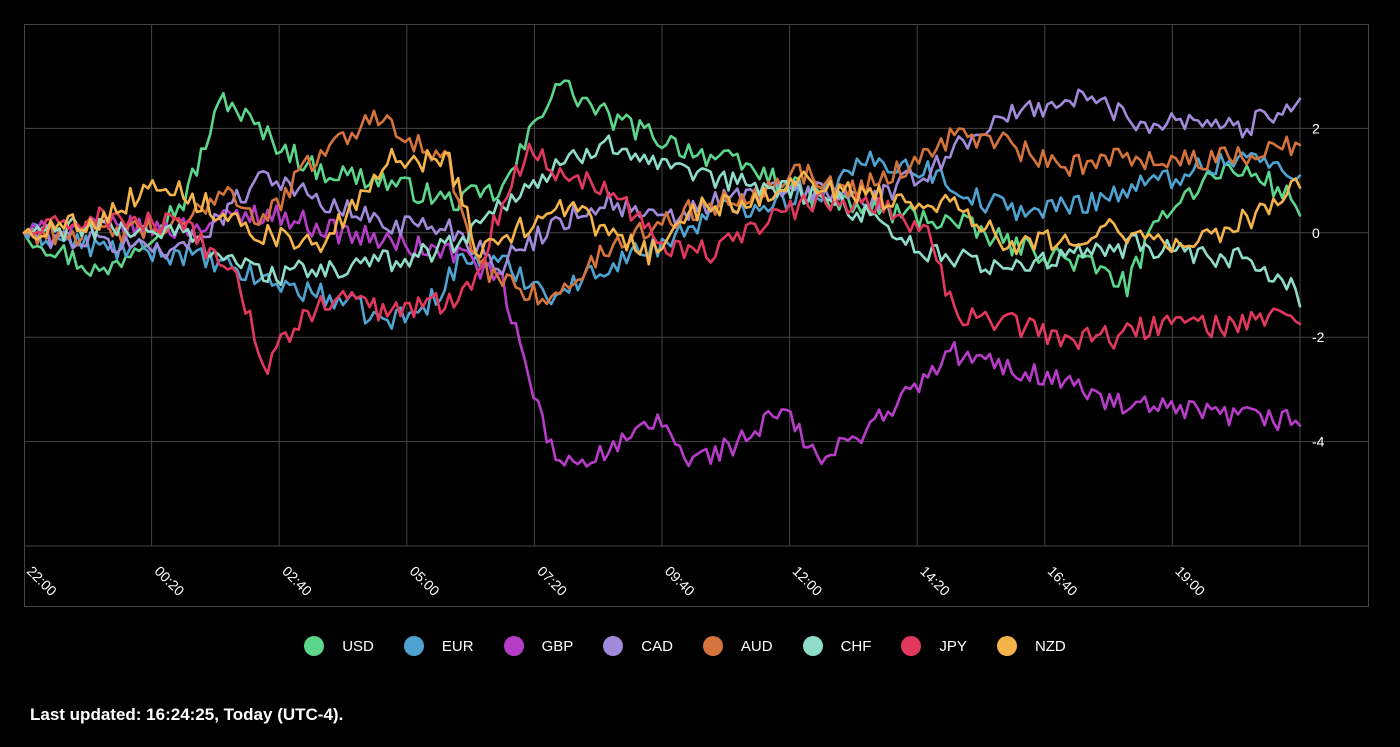  I want to click on legend-label: GBP, so click(557, 646).